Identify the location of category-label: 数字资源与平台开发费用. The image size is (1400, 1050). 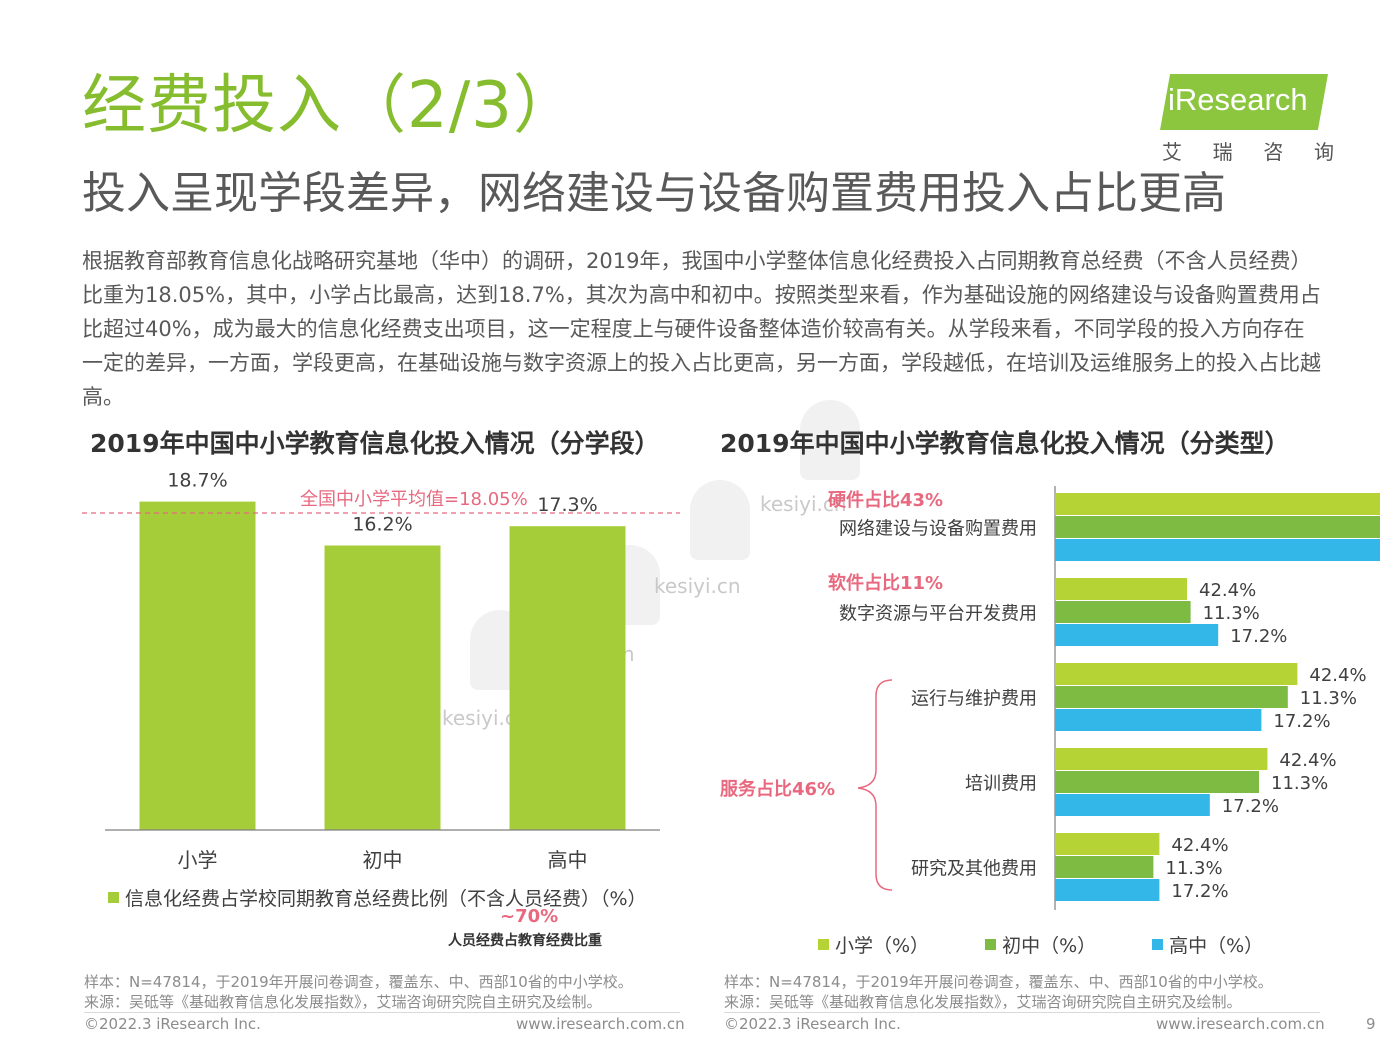
(938, 614).